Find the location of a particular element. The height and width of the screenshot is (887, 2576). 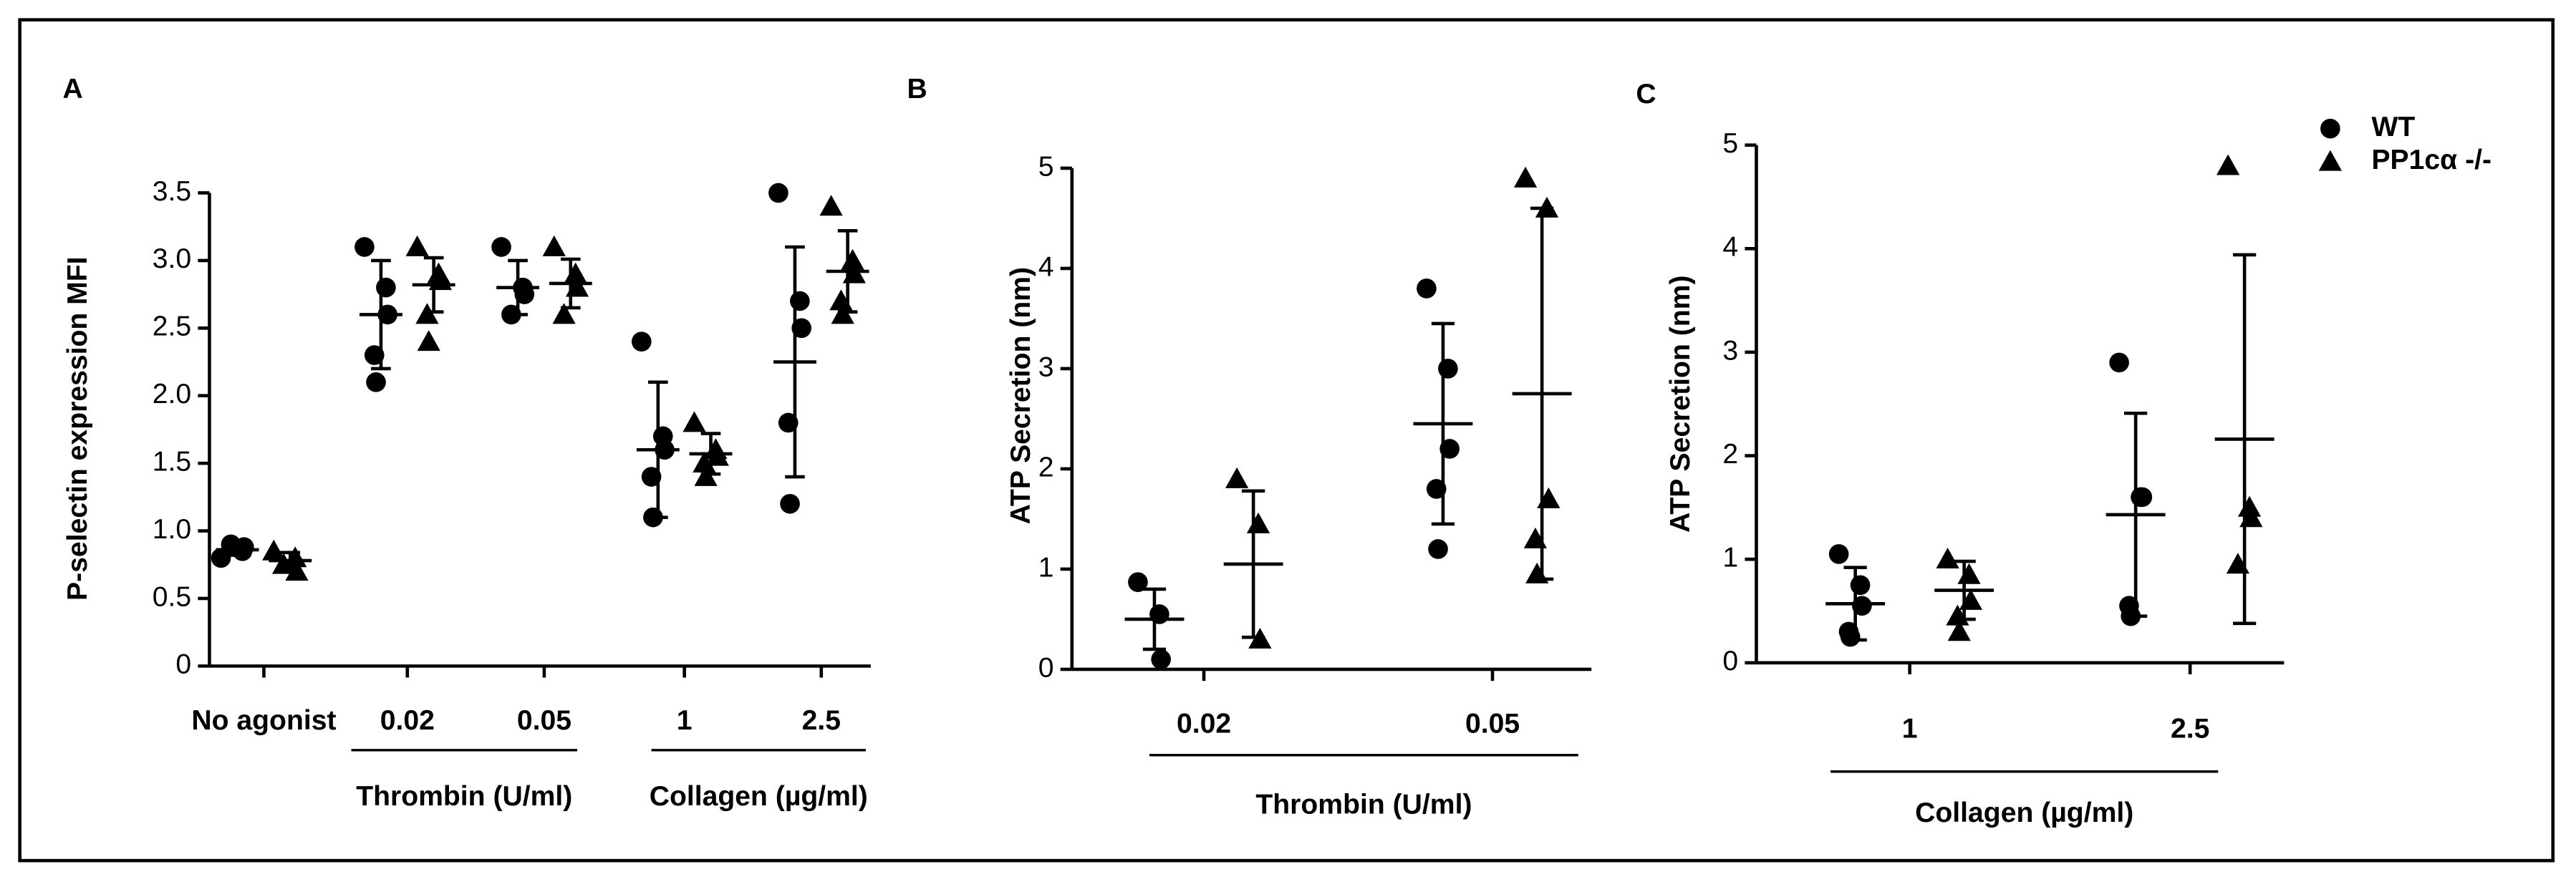

x-tick-label: No agonist is located at coordinates (263, 721).